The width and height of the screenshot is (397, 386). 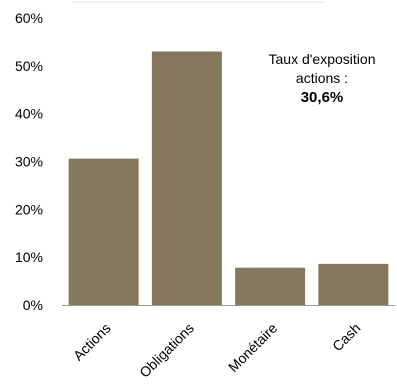 I want to click on y-tick-label: 40%, so click(x=29, y=114).